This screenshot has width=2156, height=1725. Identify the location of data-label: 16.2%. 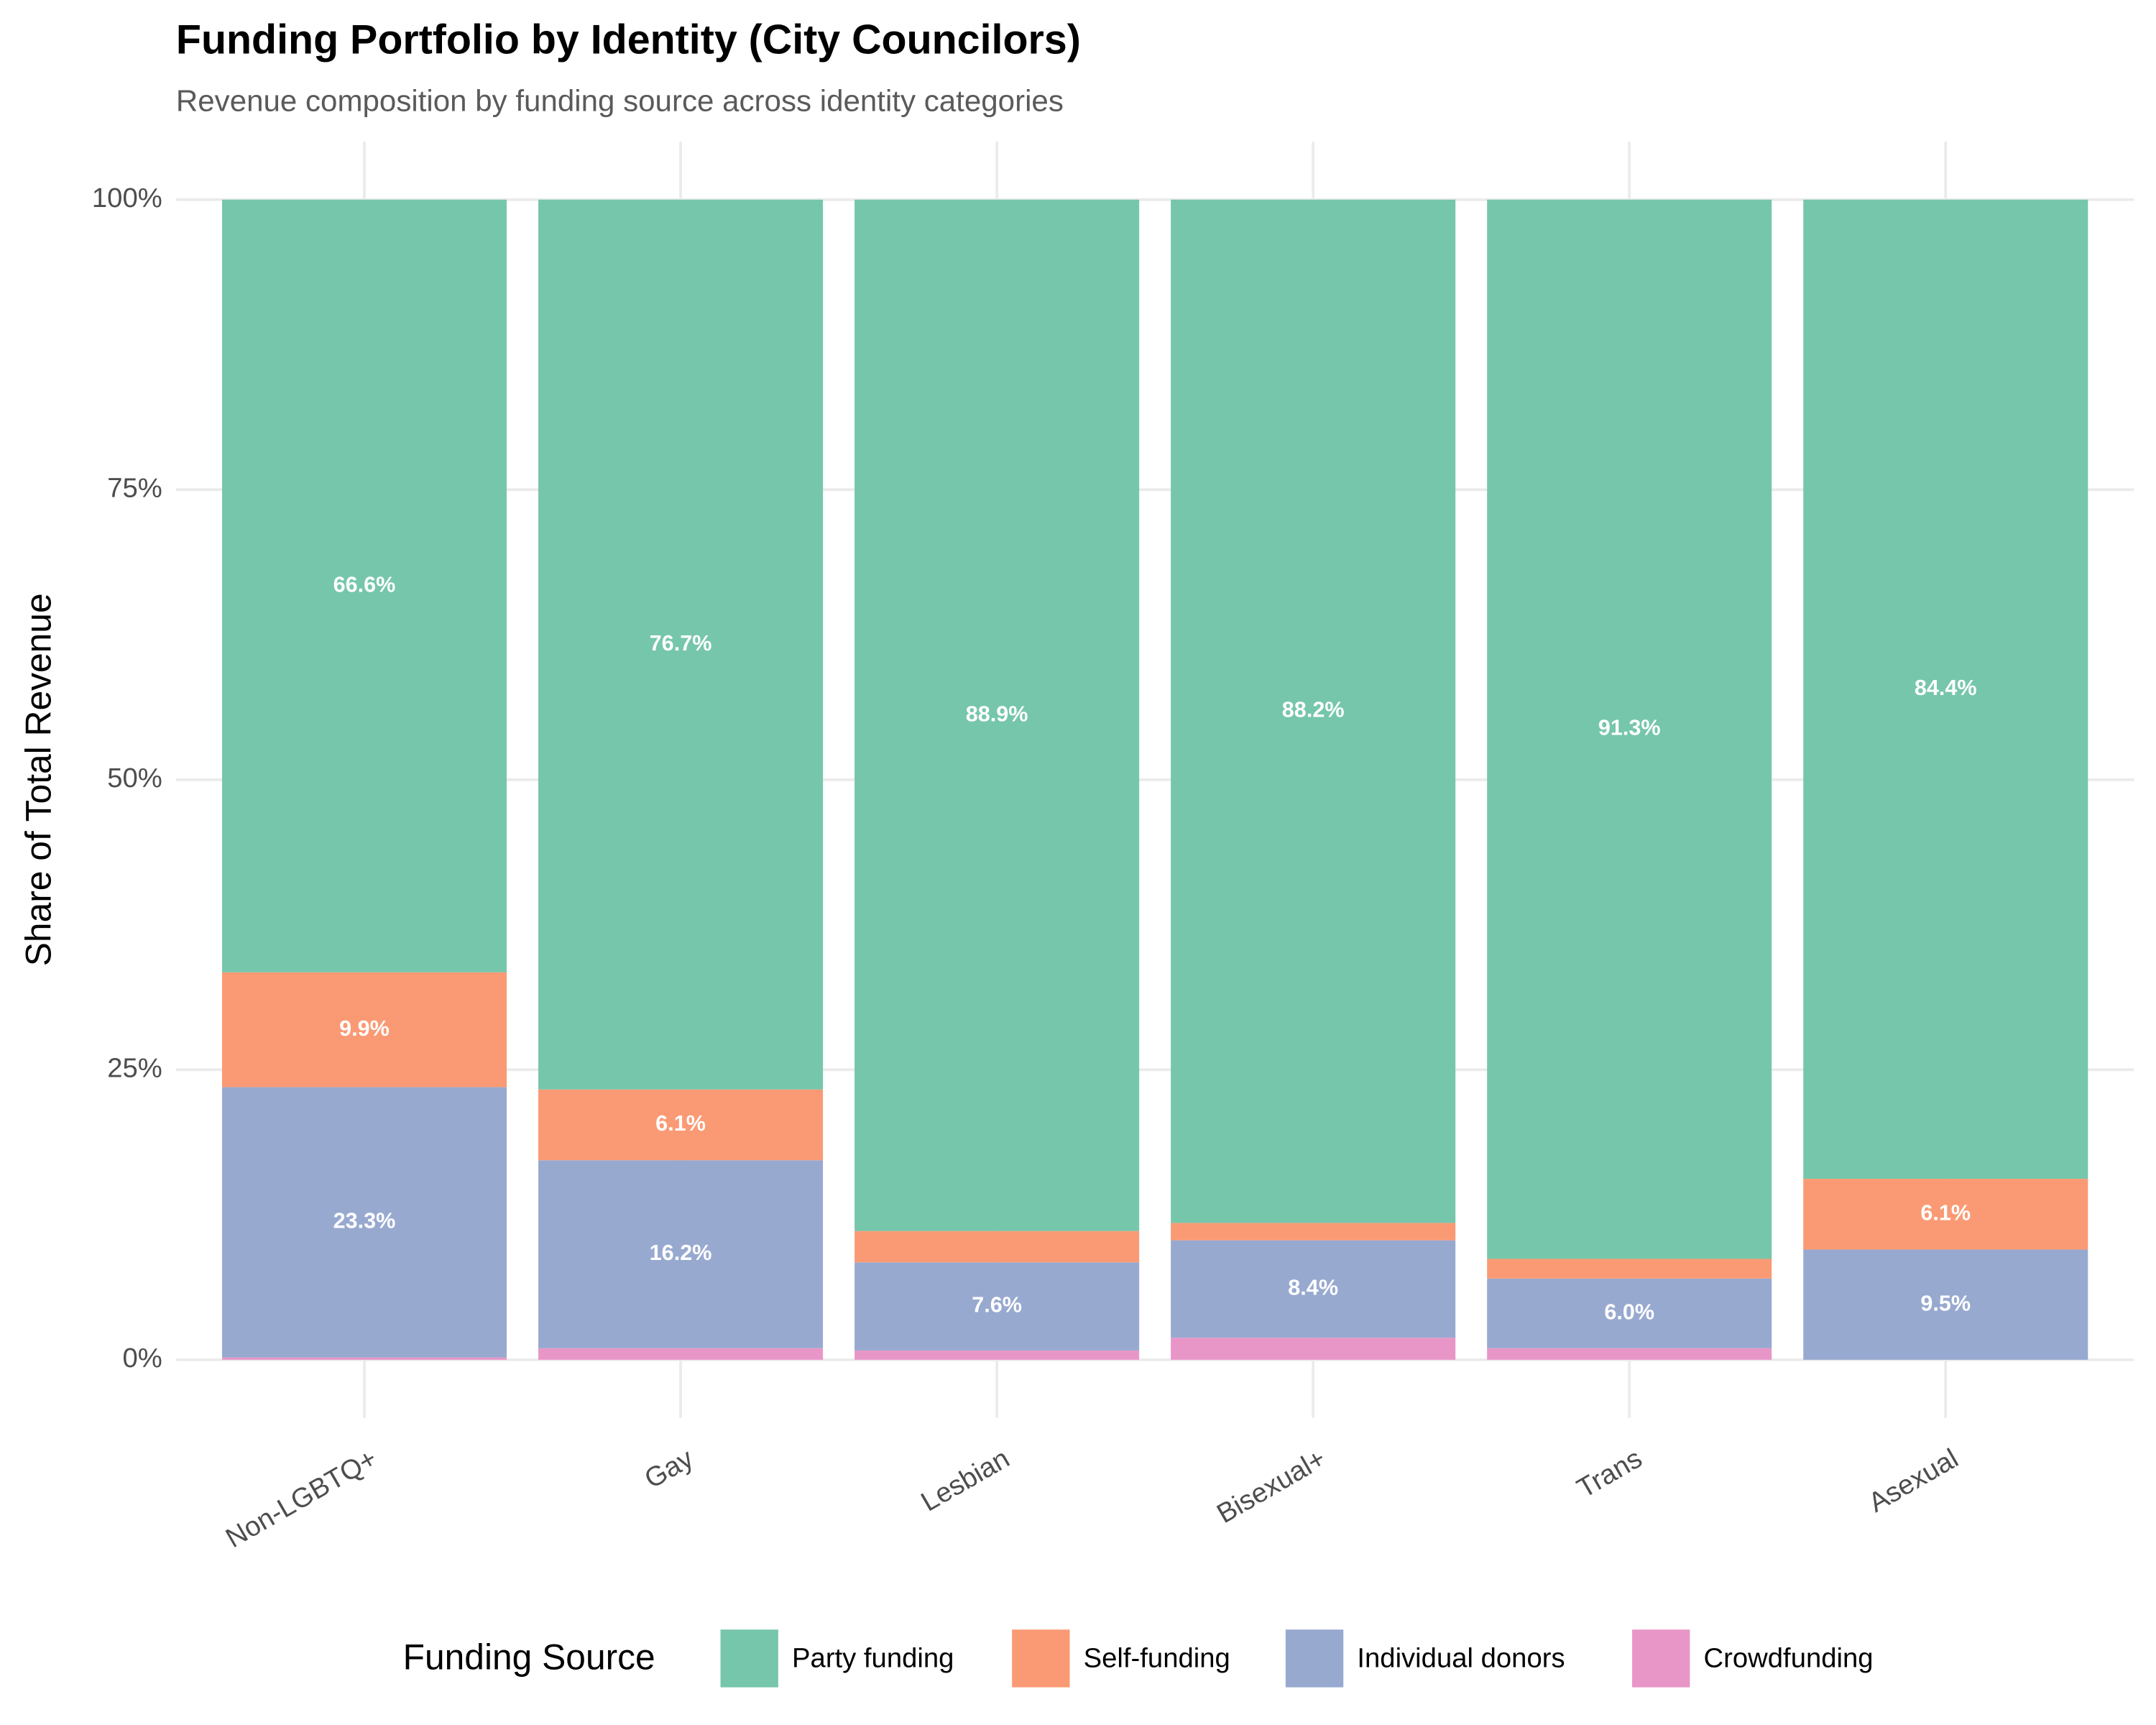
(681, 1253).